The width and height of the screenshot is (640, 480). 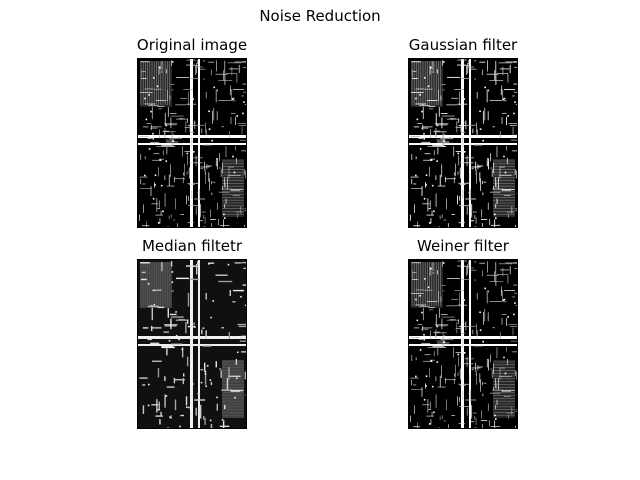 I want to click on original-image, so click(x=192, y=143).